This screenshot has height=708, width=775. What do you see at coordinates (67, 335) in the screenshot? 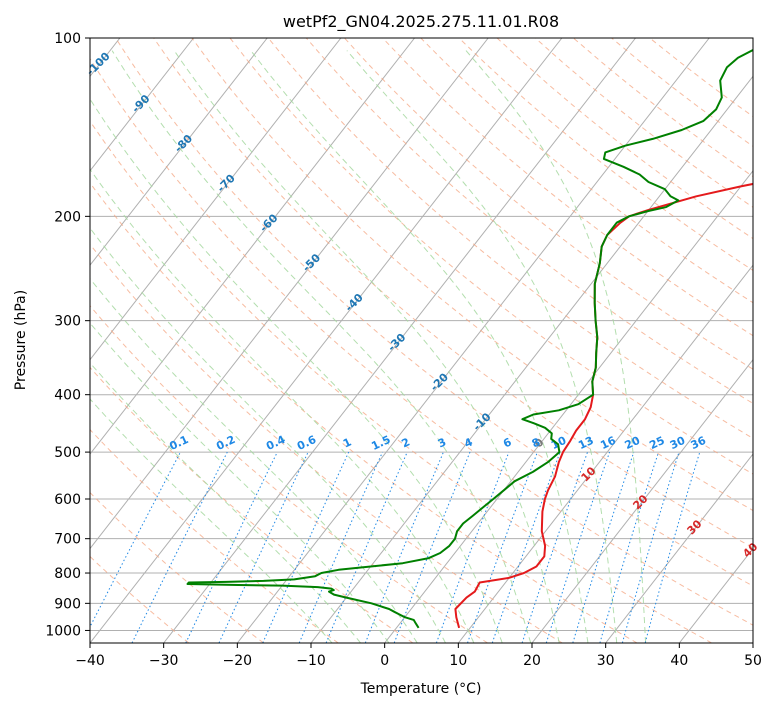
I see `y-axis-ticks: 100 200 300 400 500 600 700 800 900 1000` at bounding box center [67, 335].